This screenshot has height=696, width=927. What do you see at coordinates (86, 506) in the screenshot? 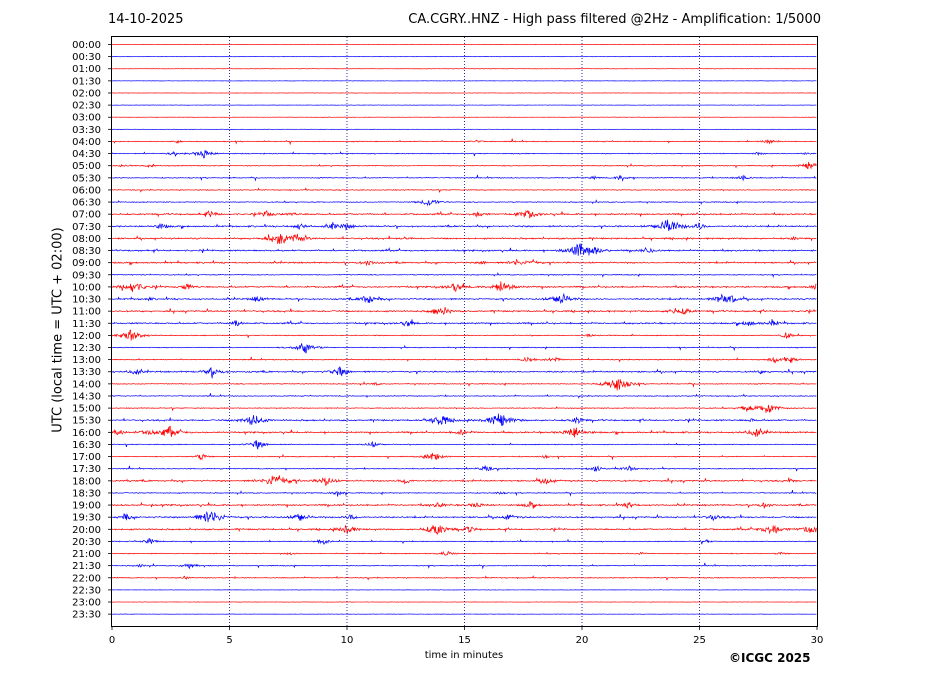
I see `row-tick-label: 19:00` at bounding box center [86, 506].